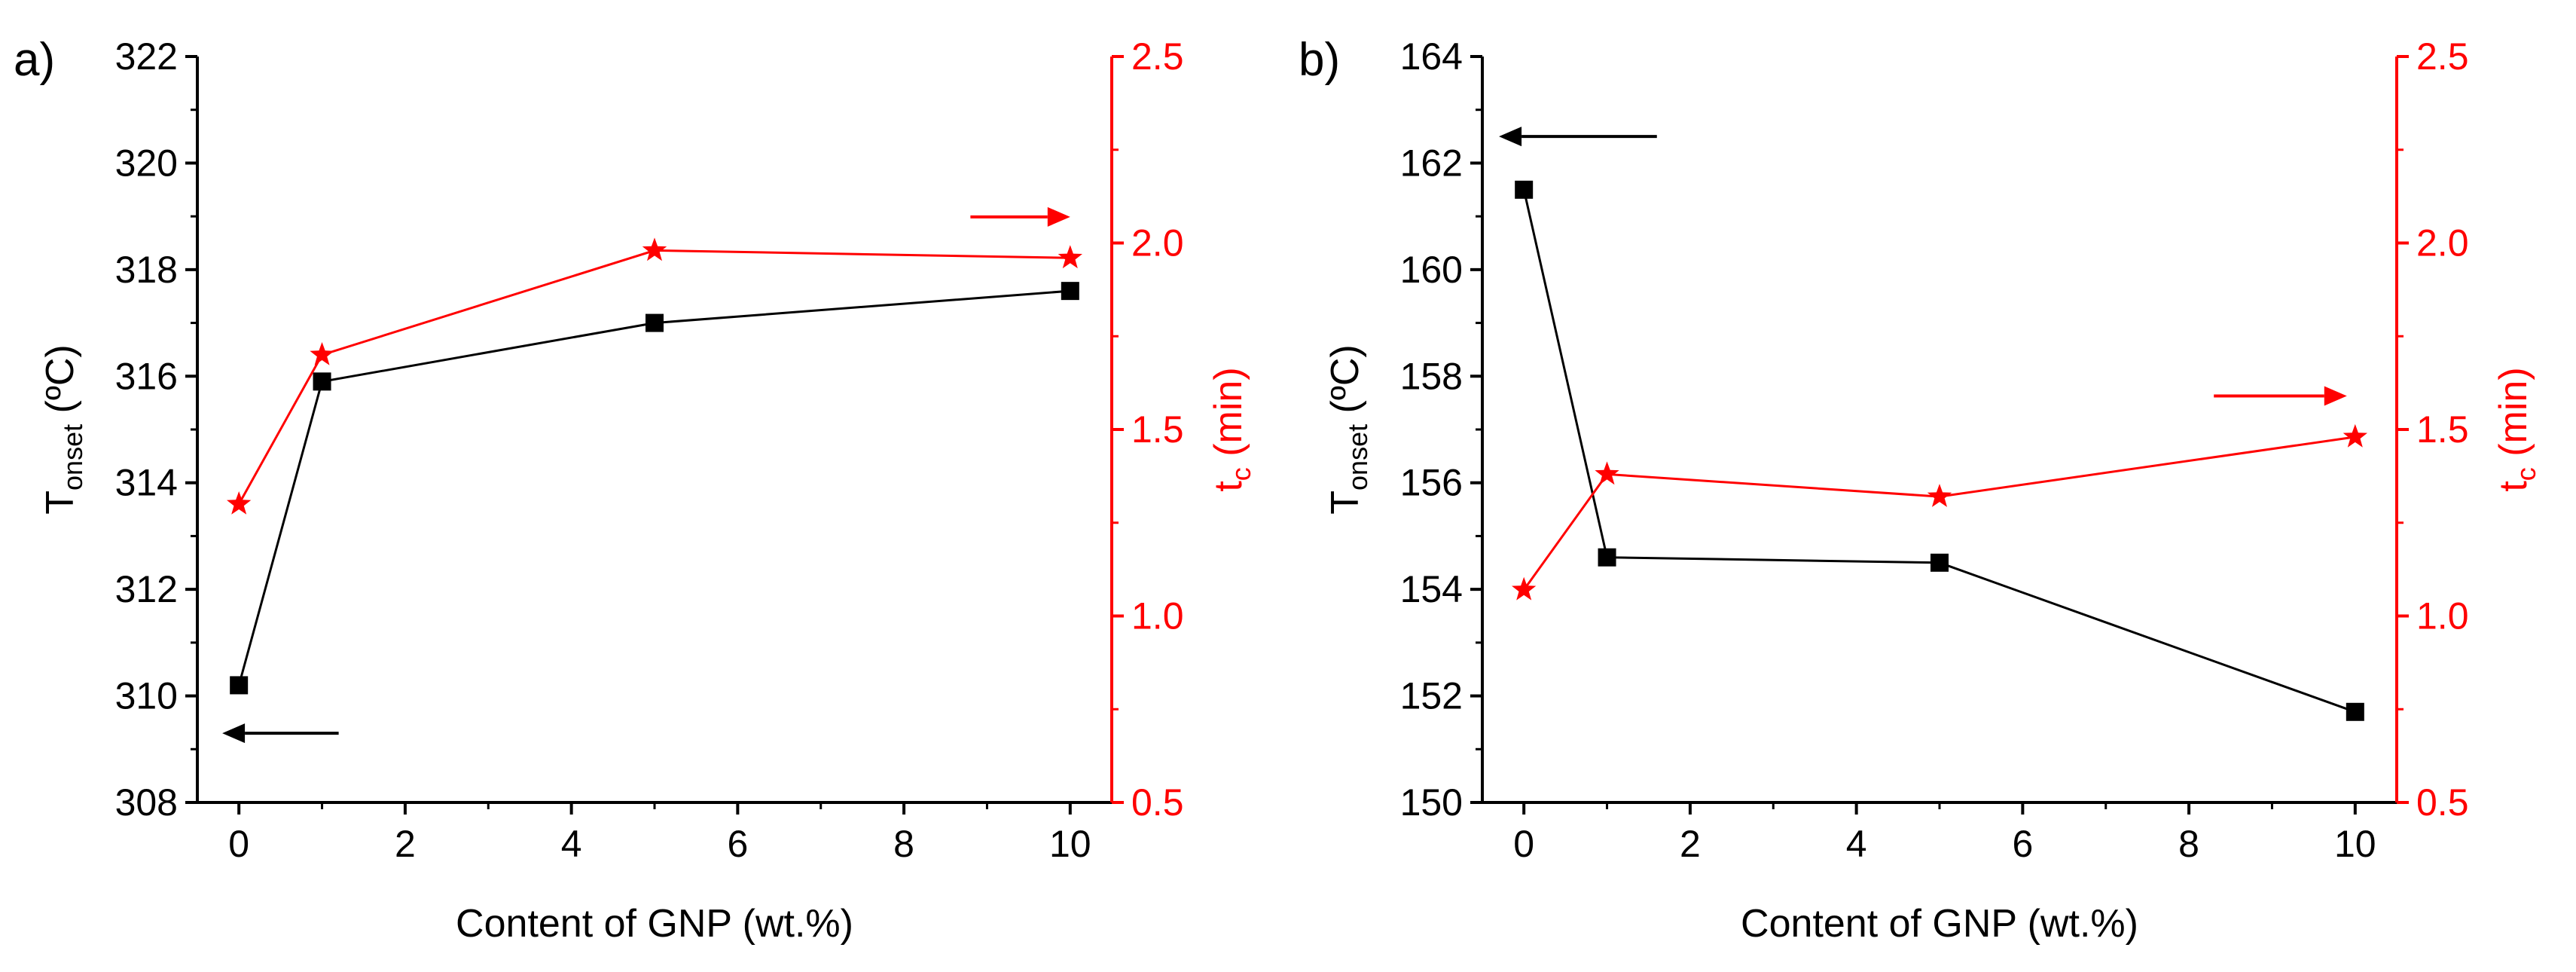 This screenshot has height=972, width=2576. What do you see at coordinates (1432, 802) in the screenshot?
I see `left-y-tick-label: 150` at bounding box center [1432, 802].